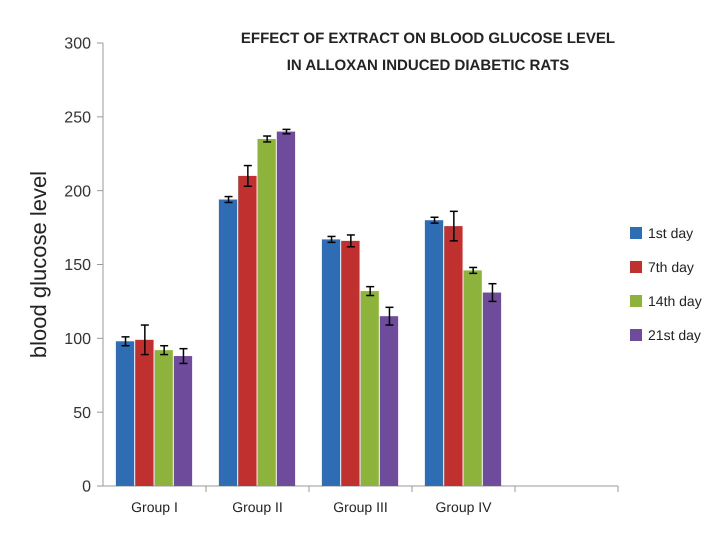 The width and height of the screenshot is (722, 540). Describe the element at coordinates (82, 413) in the screenshot. I see `y-tick-label: 50` at that location.